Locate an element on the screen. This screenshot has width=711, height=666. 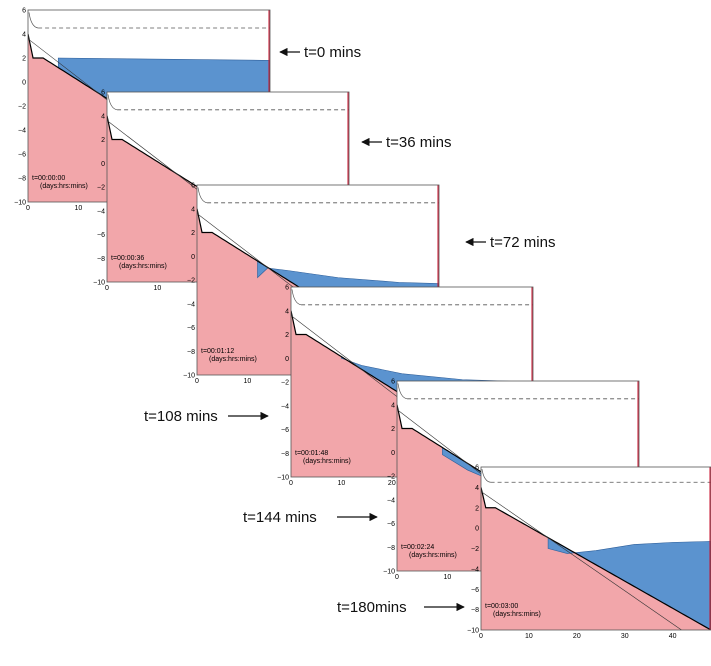
x-tick-label: 40 is located at coordinates (673, 636).